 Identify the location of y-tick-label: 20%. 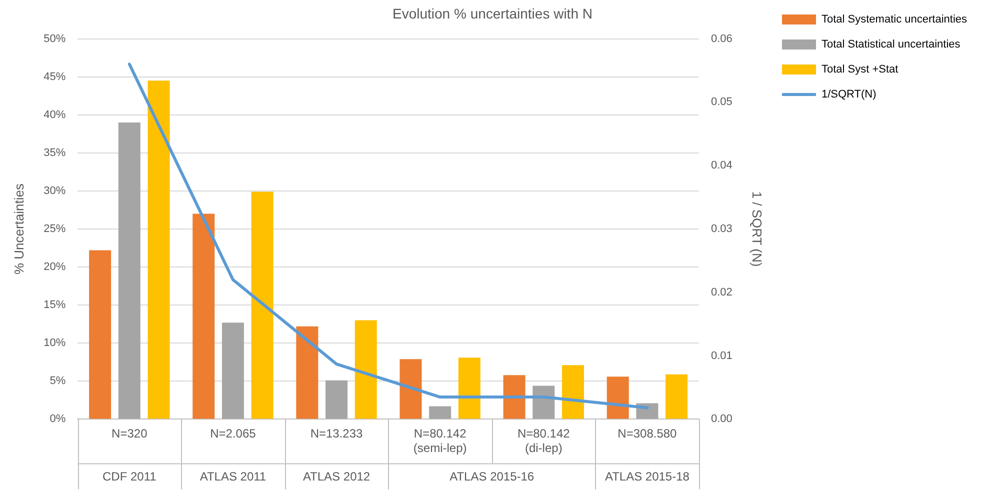
(55, 267).